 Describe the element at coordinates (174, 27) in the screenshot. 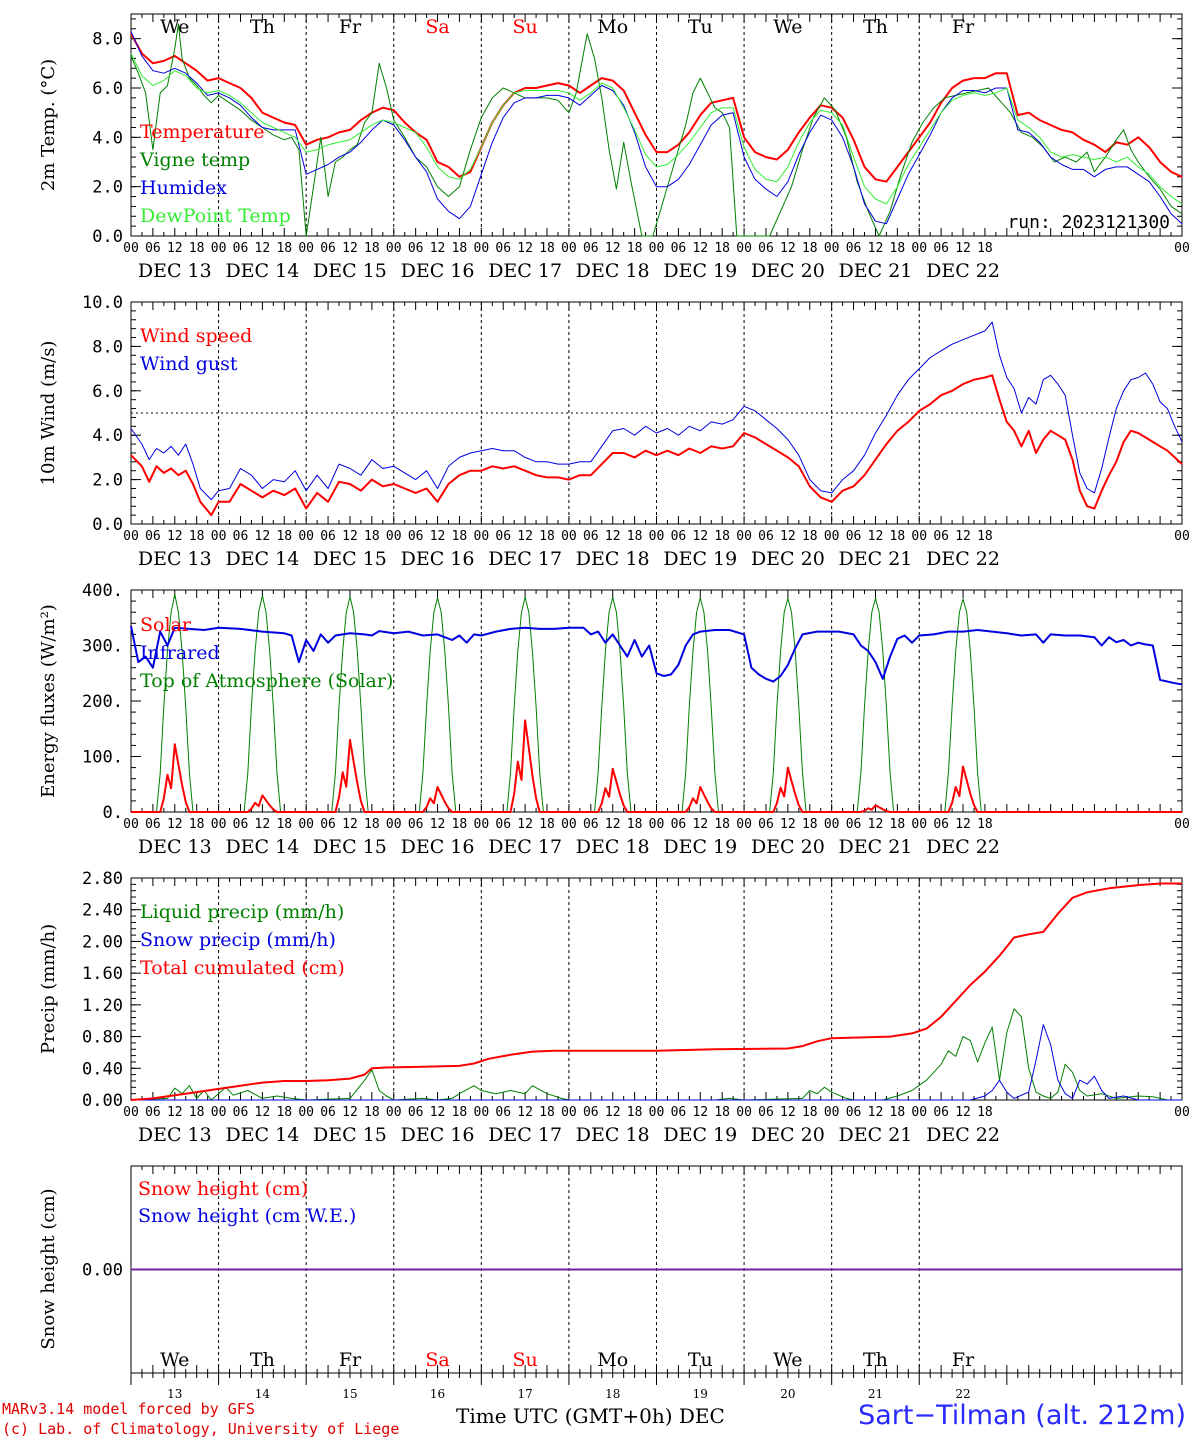

I see `weekday-label: We` at that location.